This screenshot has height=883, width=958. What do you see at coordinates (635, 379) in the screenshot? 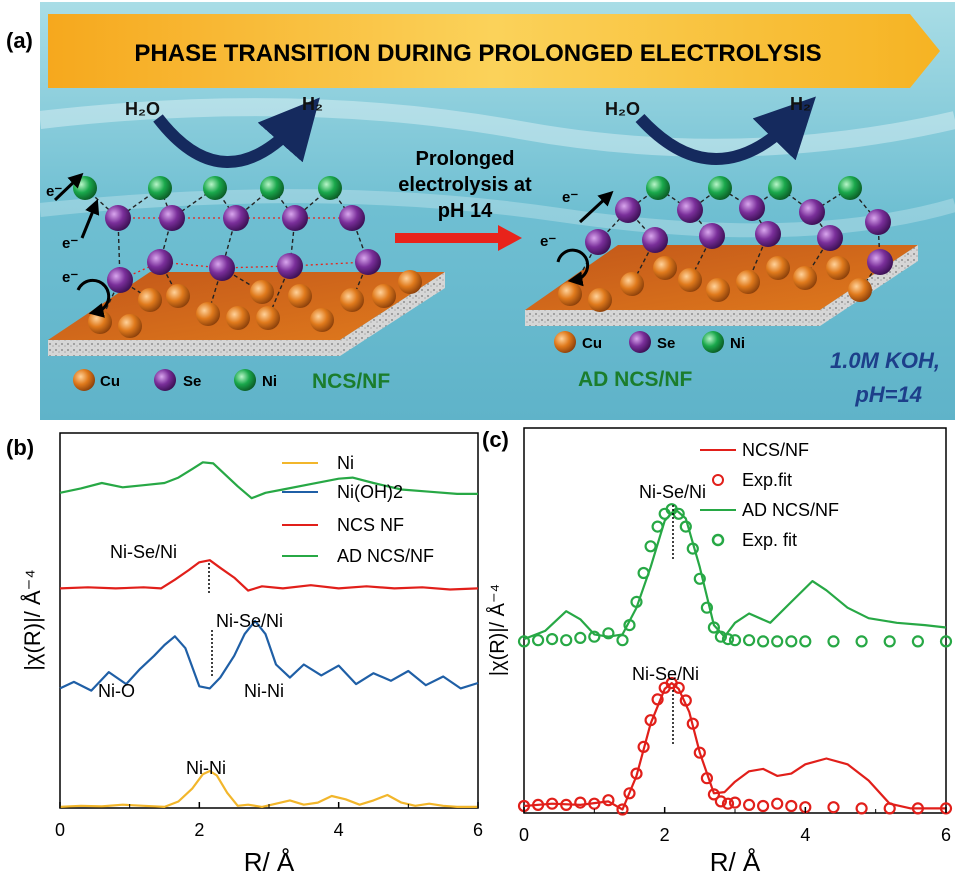
I see `right-catalyst-name: AD NCS/NF` at bounding box center [635, 379].